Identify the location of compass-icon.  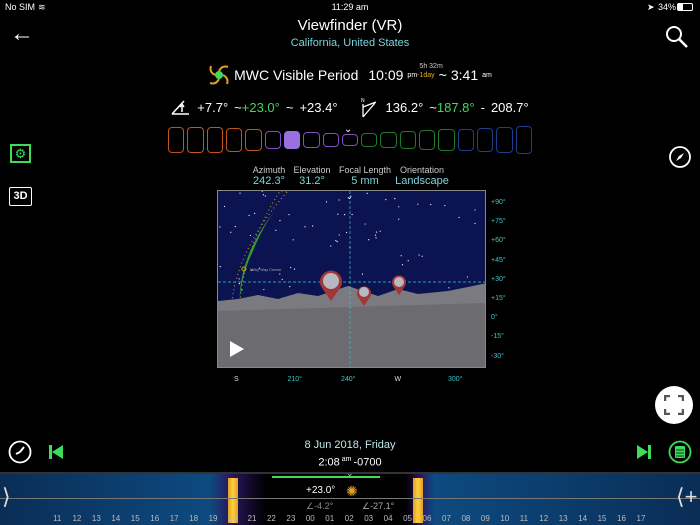
(680, 157).